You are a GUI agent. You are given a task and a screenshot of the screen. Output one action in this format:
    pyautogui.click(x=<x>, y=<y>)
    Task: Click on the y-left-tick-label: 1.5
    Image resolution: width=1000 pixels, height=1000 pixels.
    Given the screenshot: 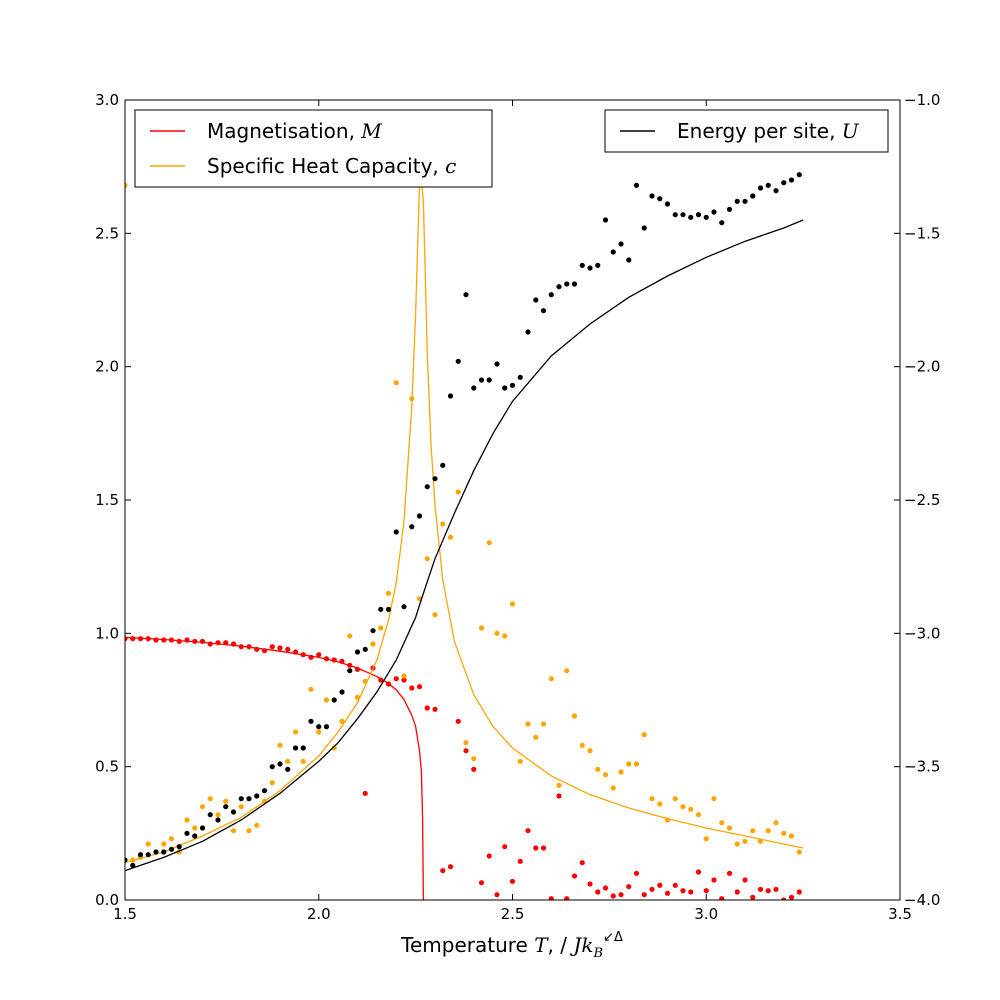 What is the action you would take?
    pyautogui.click(x=107, y=500)
    